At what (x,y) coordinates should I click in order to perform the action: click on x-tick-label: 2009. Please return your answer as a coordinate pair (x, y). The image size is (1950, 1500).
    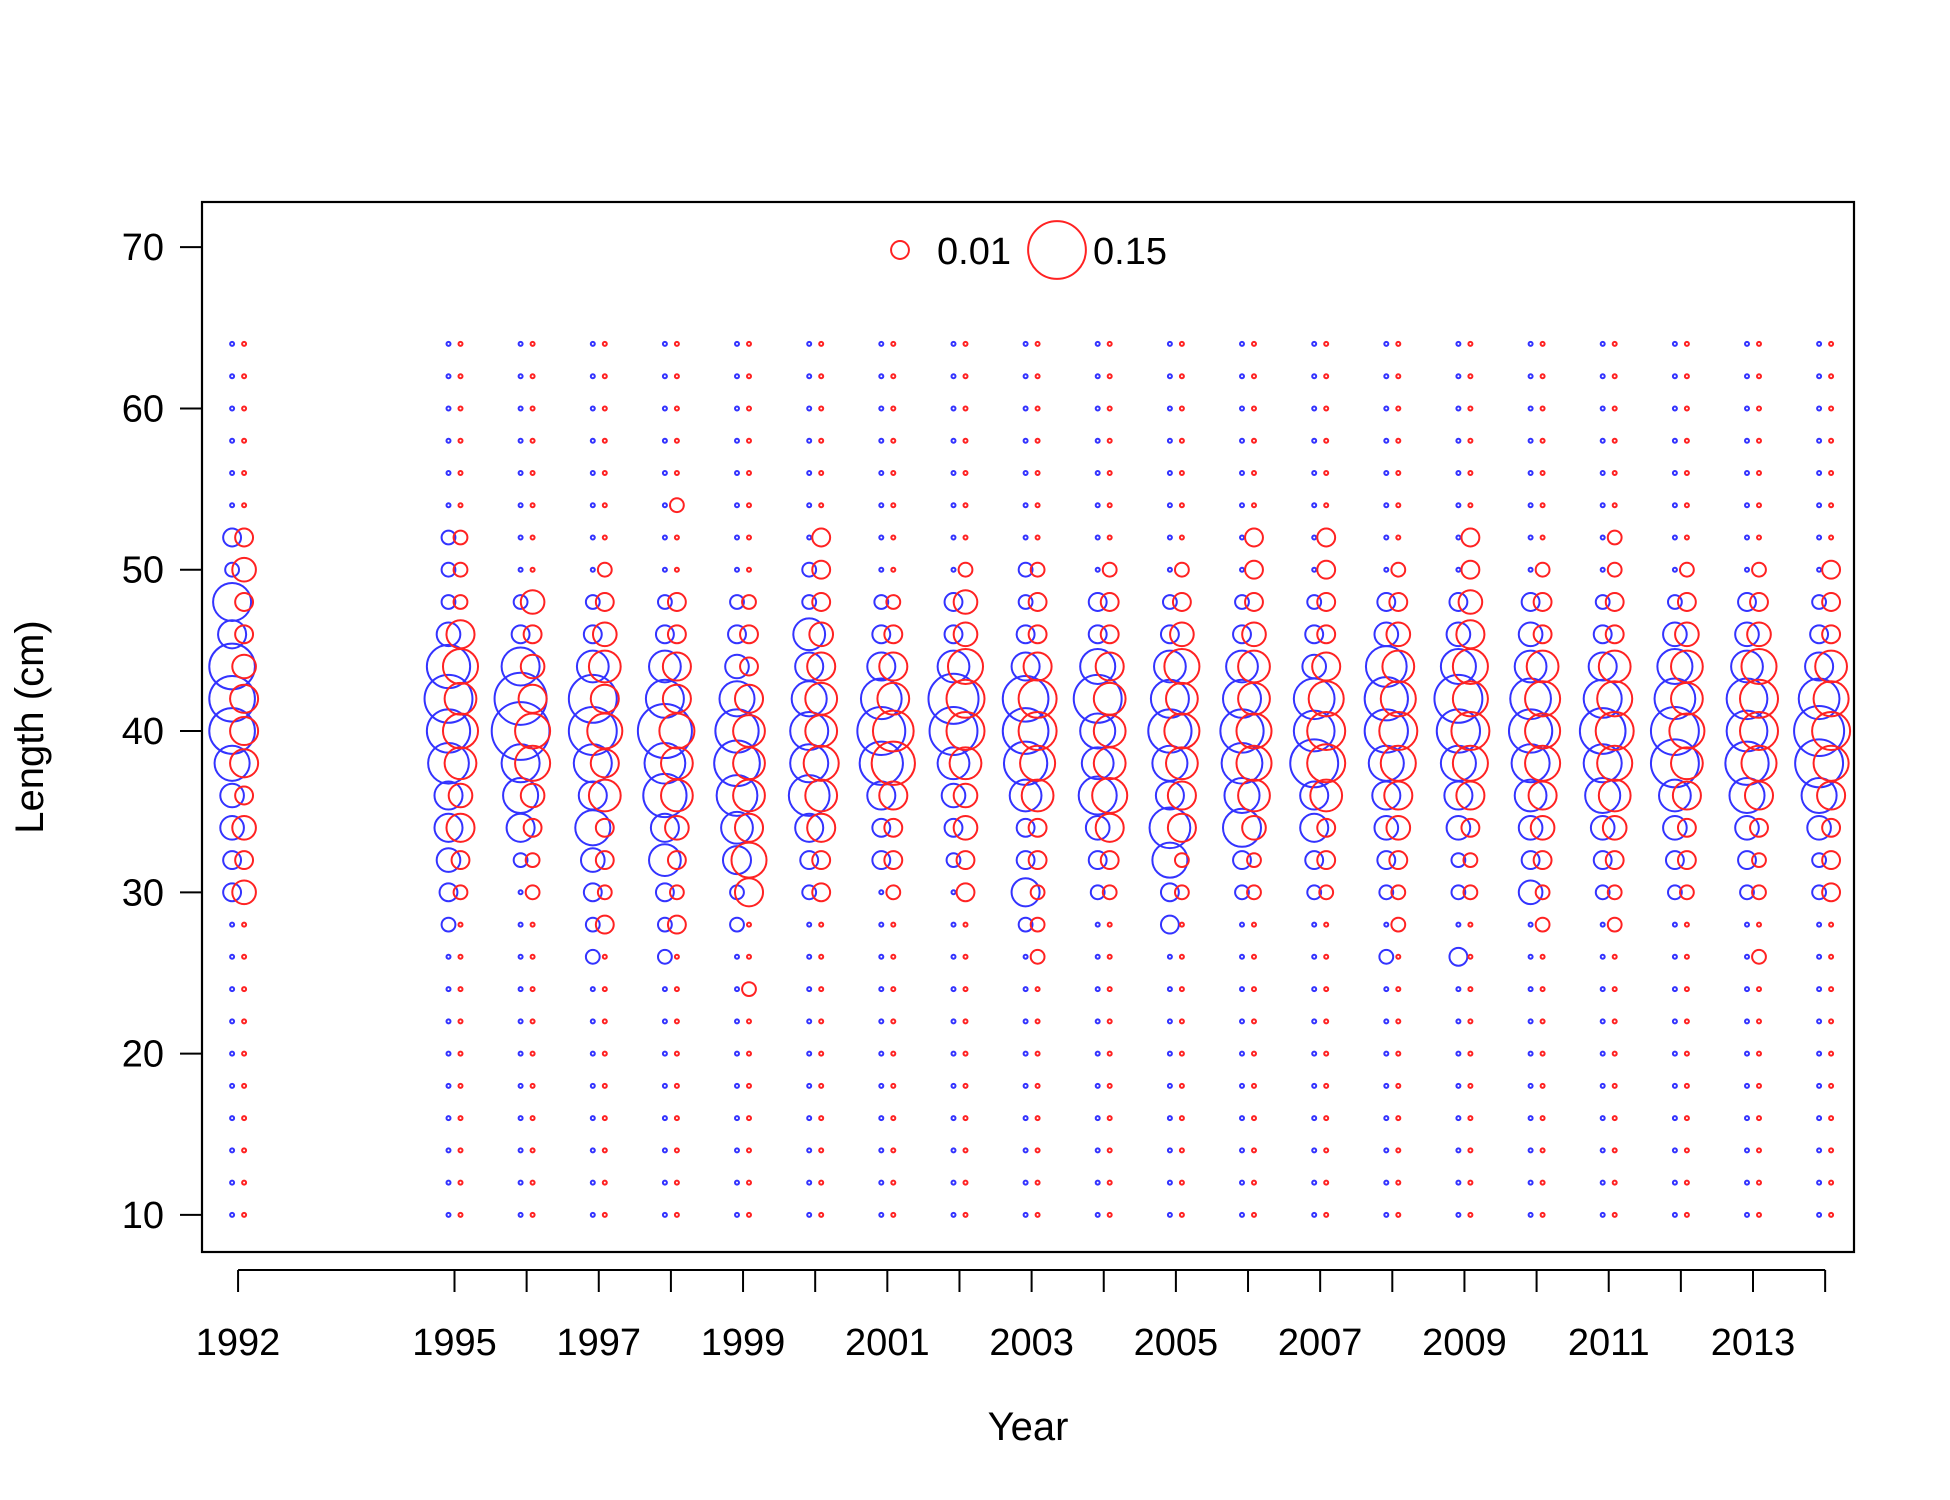
    Looking at the image, I should click on (1464, 1343).